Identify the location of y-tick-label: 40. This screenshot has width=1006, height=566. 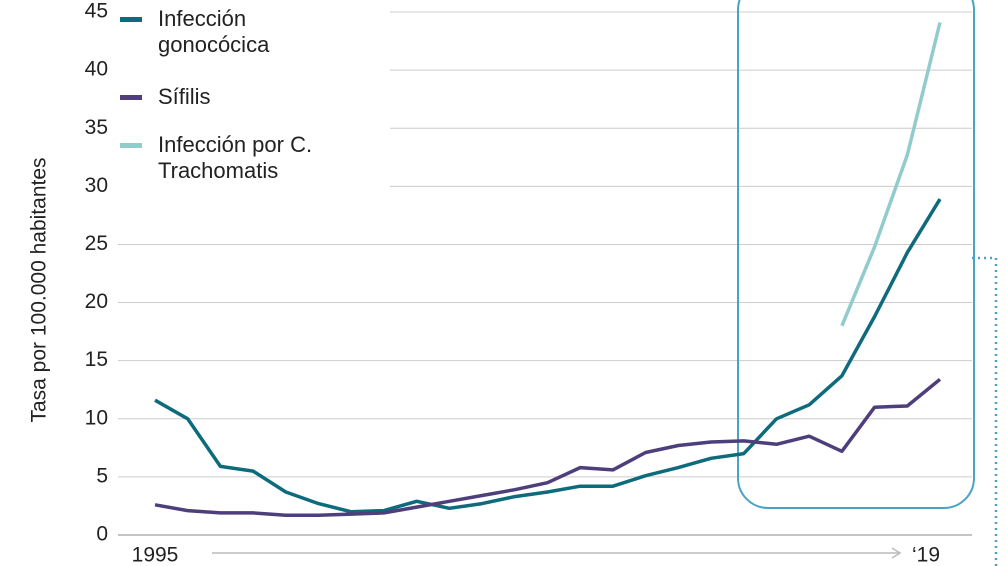
(96, 69).